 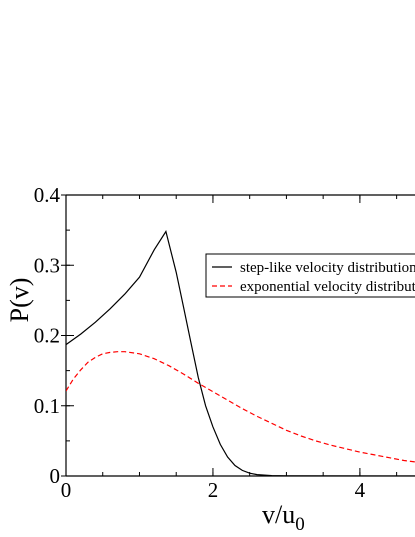 What do you see at coordinates (278, 514) in the screenshot?
I see `x-axis-label-main: v/u` at bounding box center [278, 514].